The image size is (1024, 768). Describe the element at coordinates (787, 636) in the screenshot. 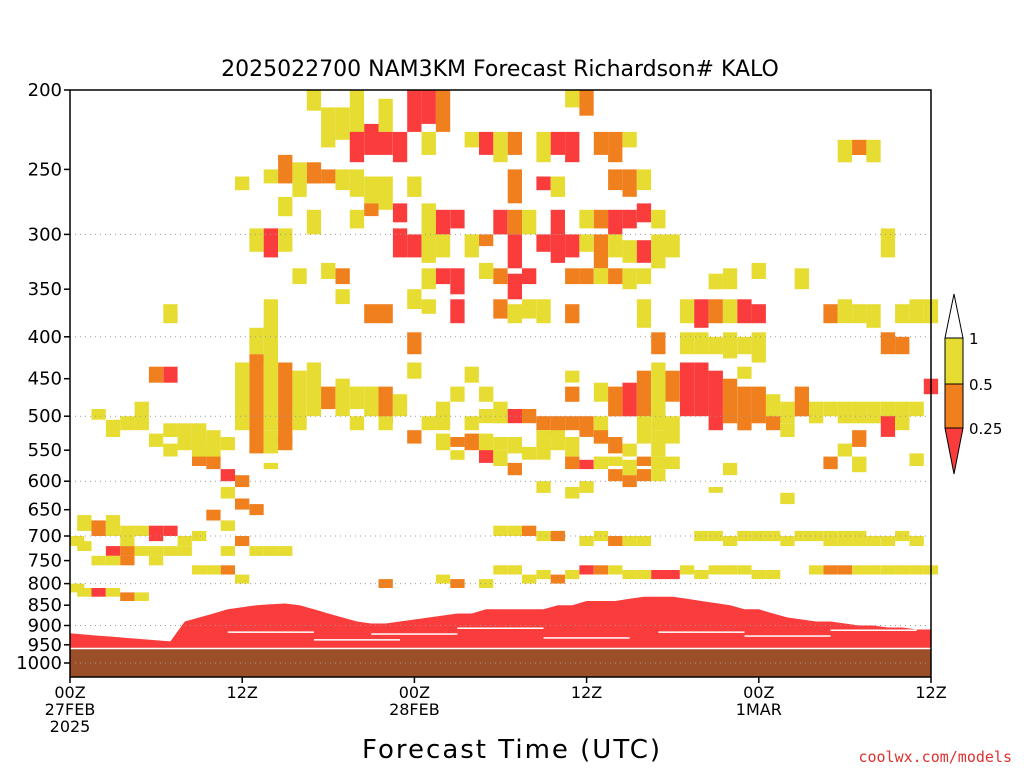

I see `band-streak` at that location.